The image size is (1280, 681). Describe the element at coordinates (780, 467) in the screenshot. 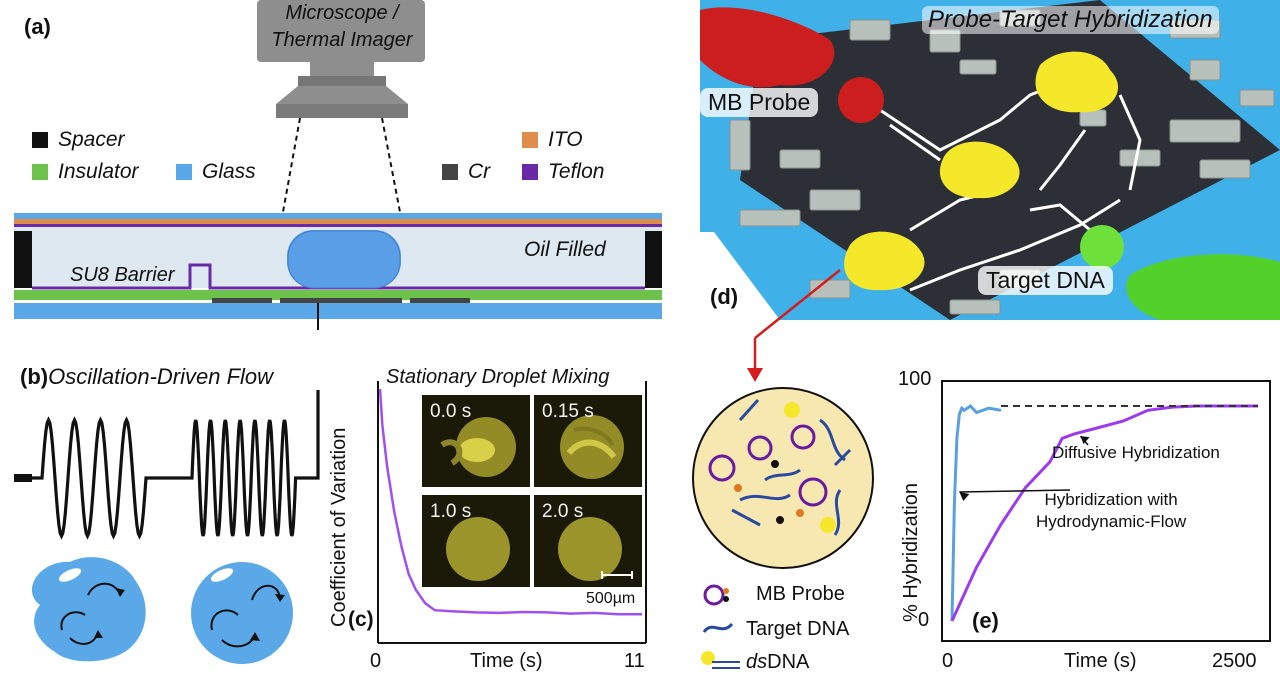

I see `molecules` at that location.